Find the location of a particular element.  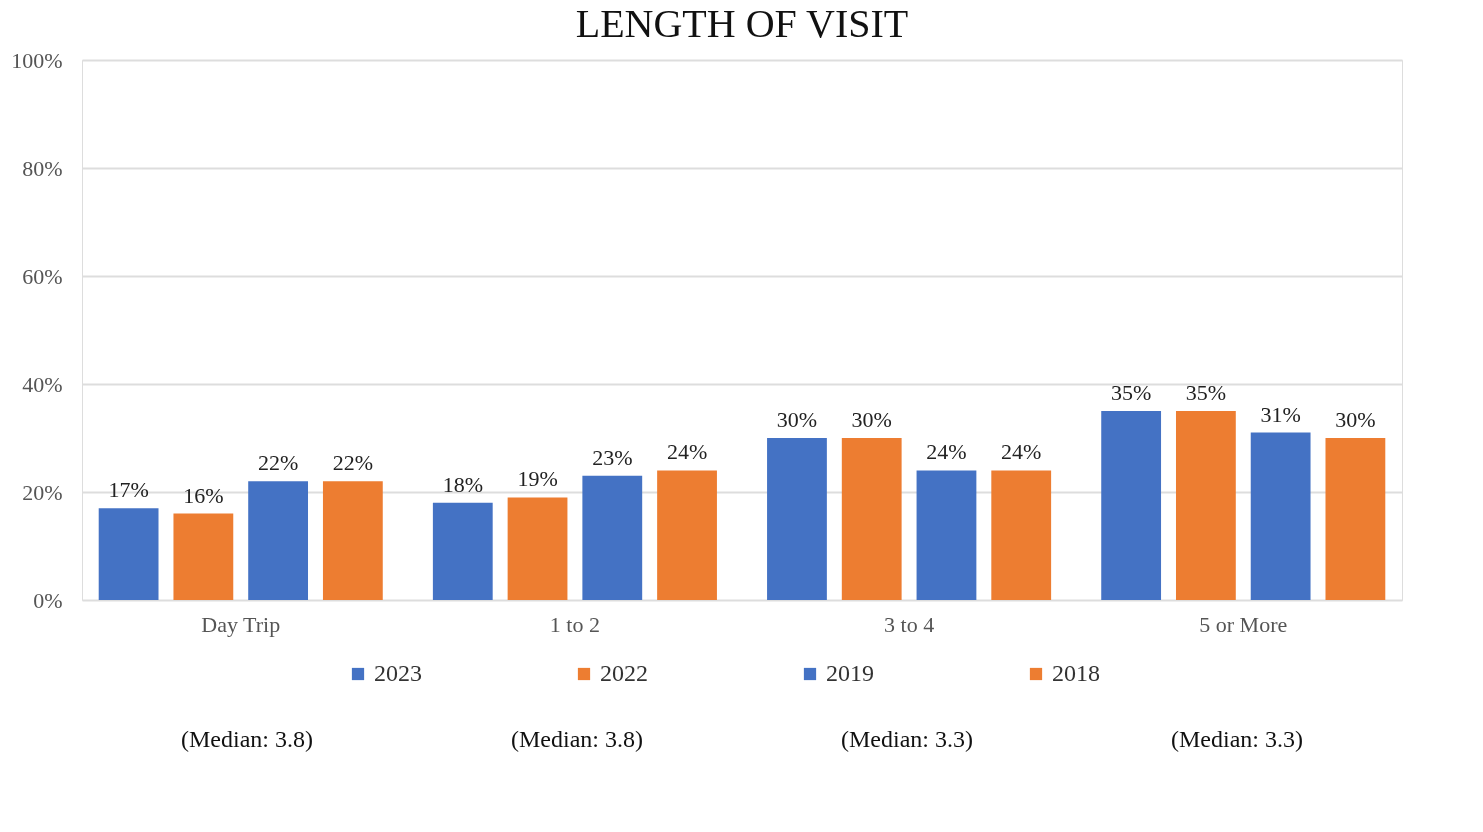

x-tick-label: Day Trip is located at coordinates (241, 624).